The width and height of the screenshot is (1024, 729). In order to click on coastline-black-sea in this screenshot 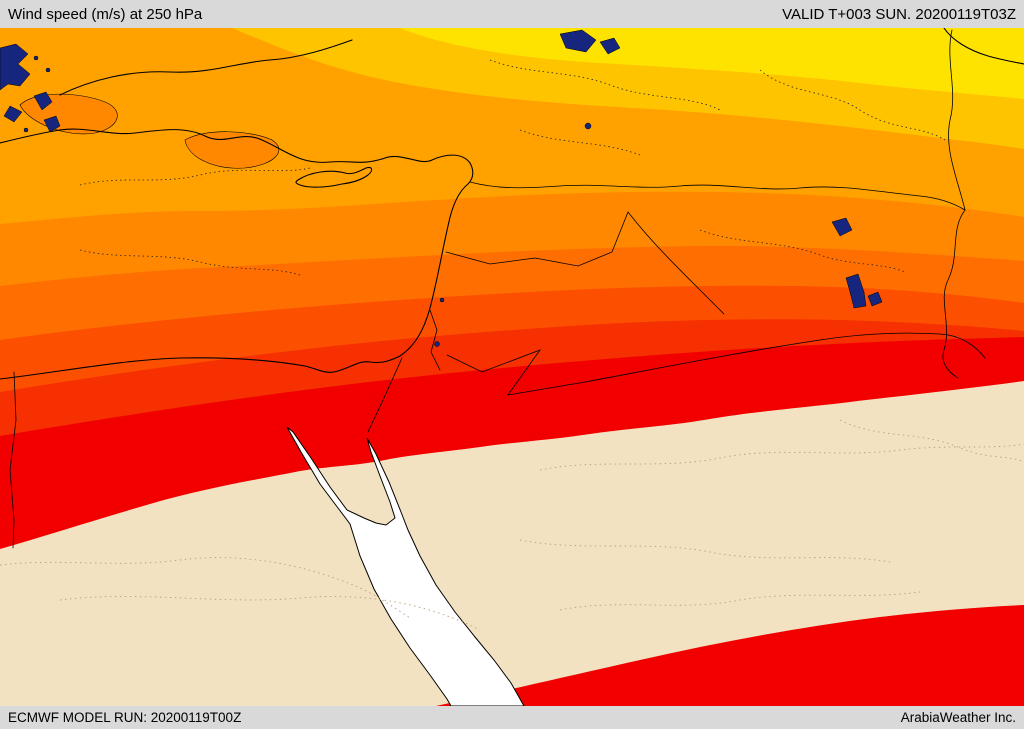, I will do `click(206, 67)`.